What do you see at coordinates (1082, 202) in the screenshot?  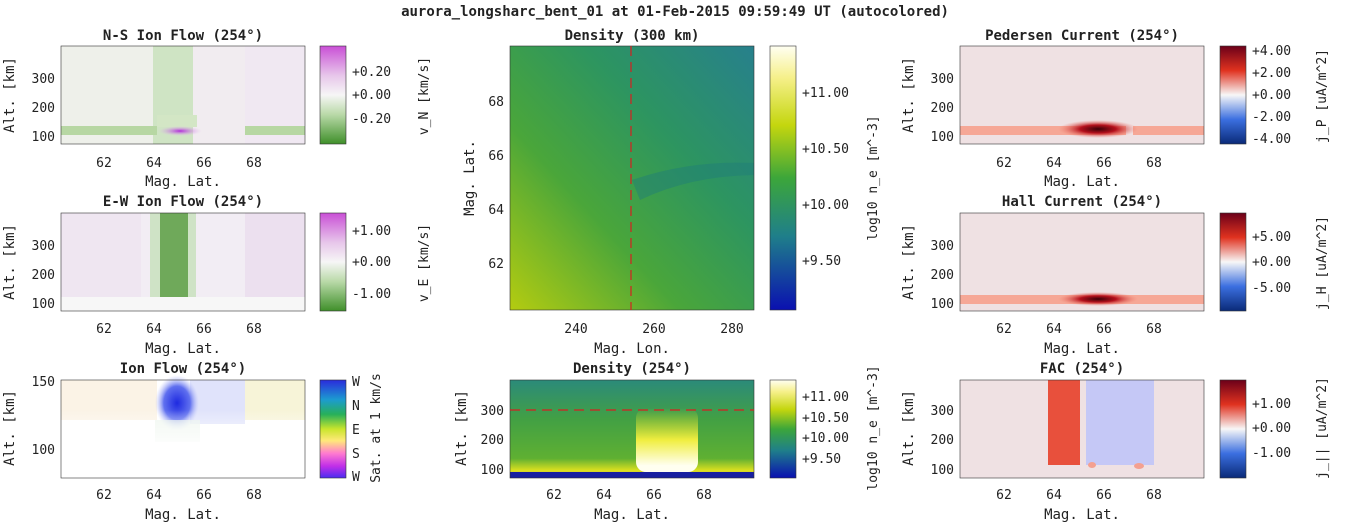 I see `panel-title: Hall Current (254°)` at bounding box center [1082, 202].